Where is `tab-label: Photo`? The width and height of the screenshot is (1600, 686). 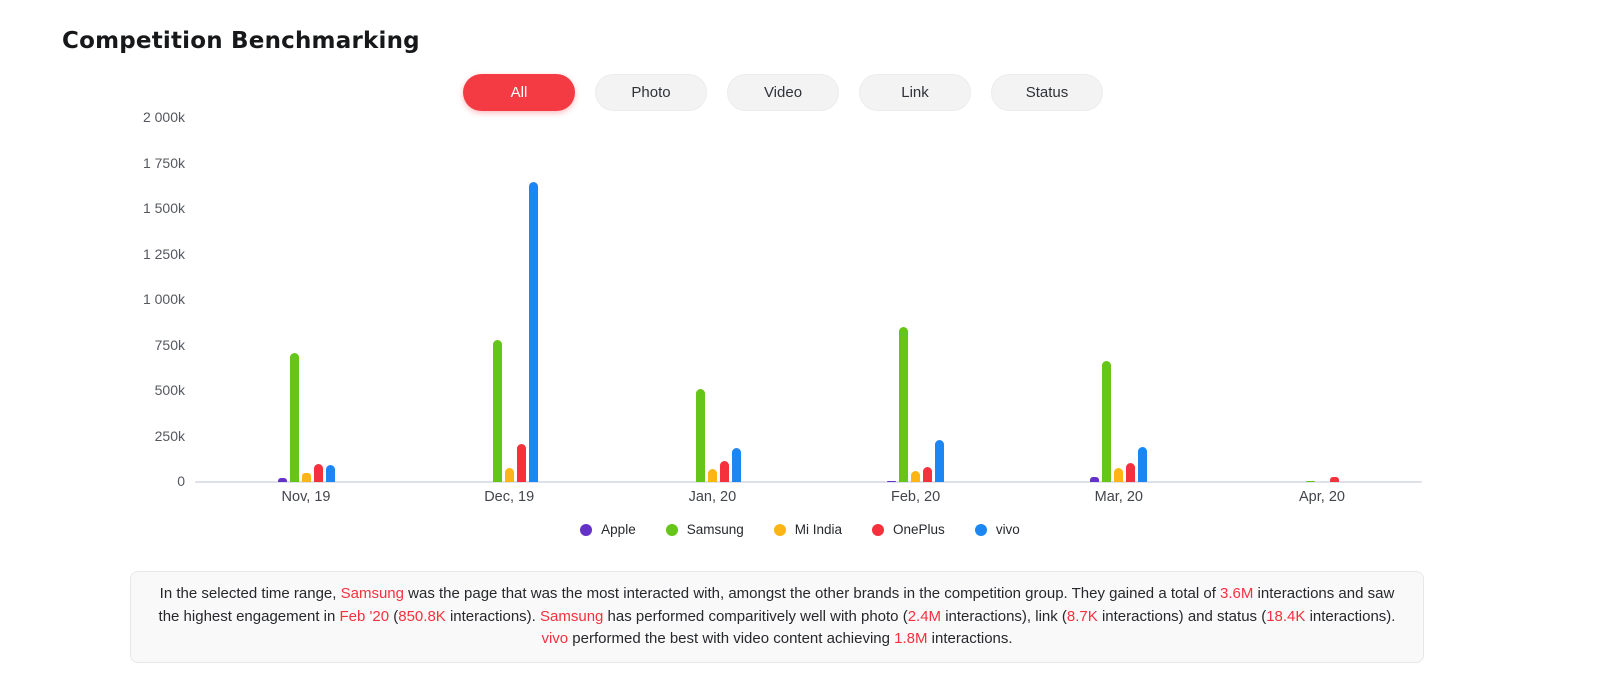 tab-label: Photo is located at coordinates (651, 92).